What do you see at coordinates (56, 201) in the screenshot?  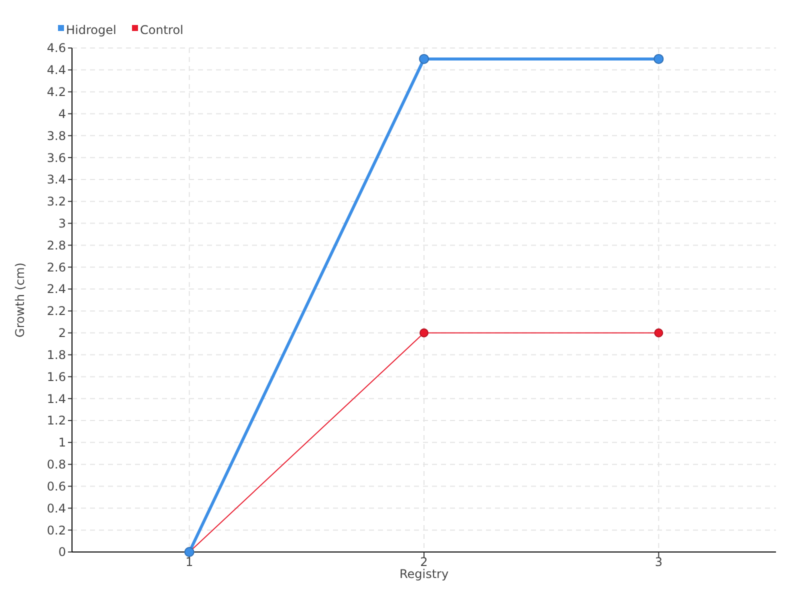 I see `y-tick-label: 3.2` at bounding box center [56, 201].